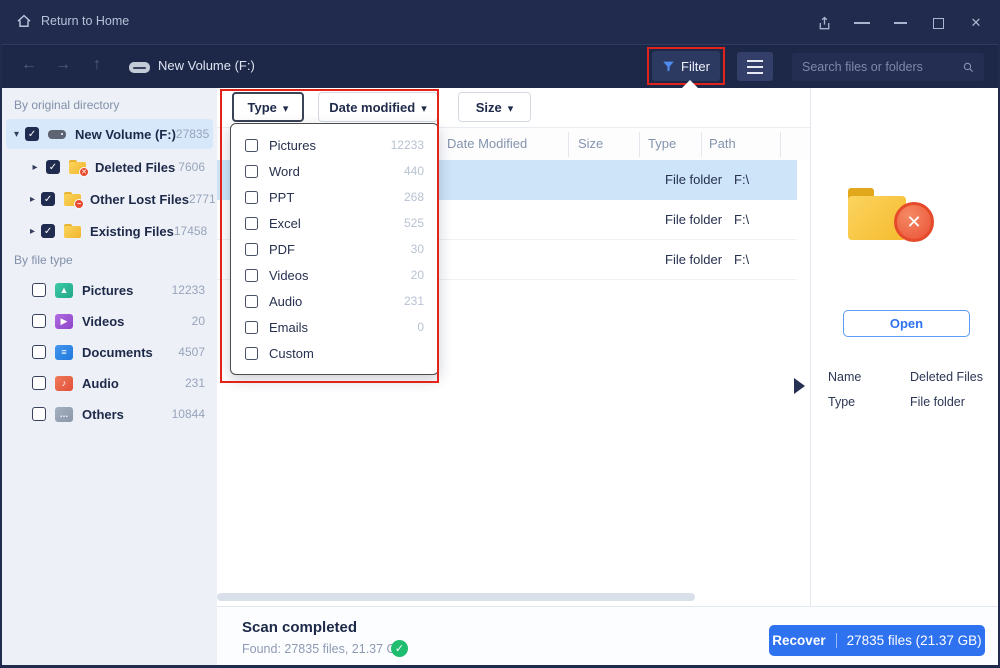  I want to click on checkbox-videos, so click(39, 321).